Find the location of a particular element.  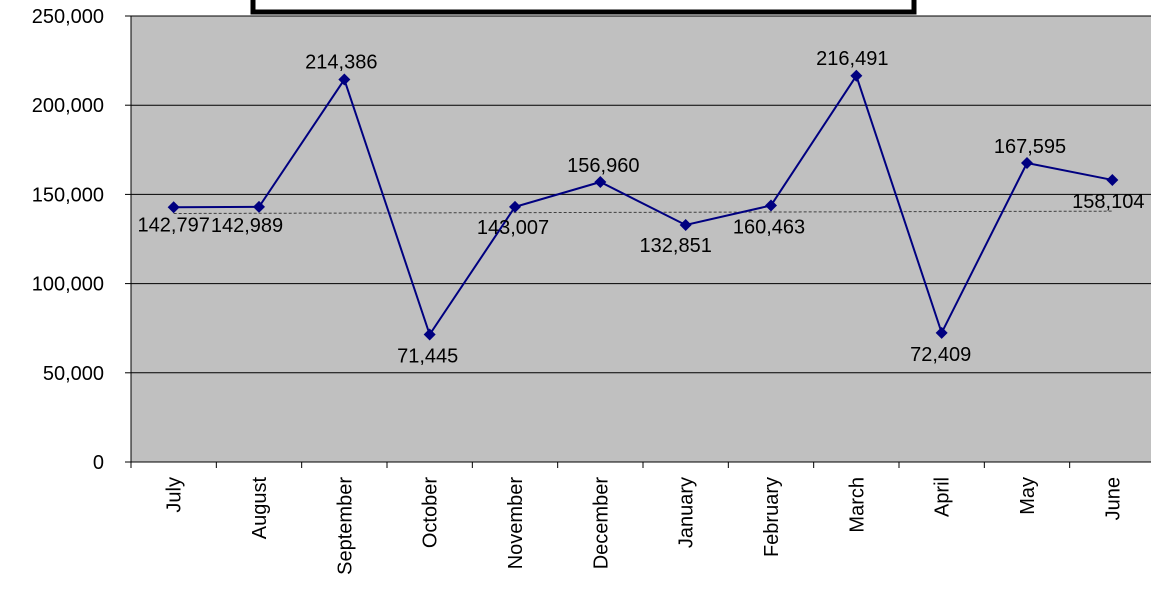

y-tick-label: 100,000 is located at coordinates (68, 285).